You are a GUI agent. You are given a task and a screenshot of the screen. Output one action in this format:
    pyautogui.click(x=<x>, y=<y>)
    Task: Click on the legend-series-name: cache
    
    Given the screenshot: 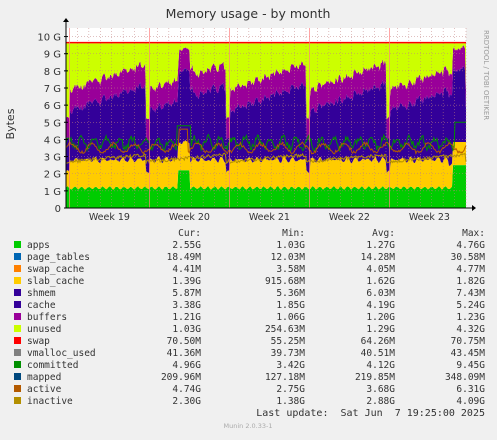 What is the action you would take?
    pyautogui.click(x=41, y=305)
    